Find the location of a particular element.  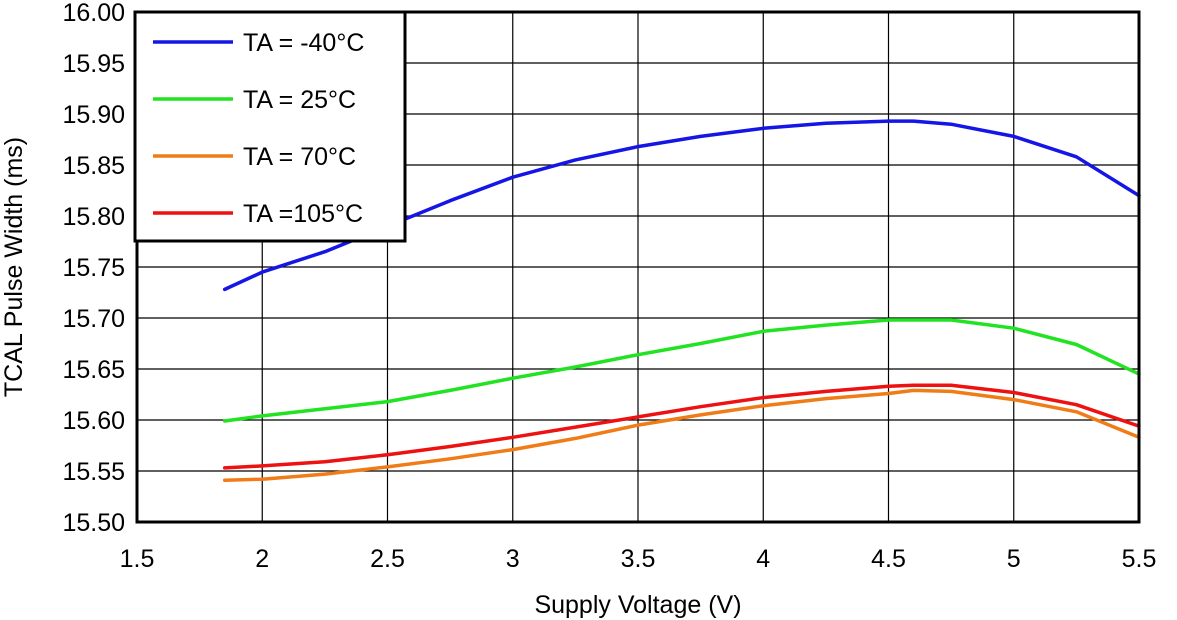

y-tick-label: 15.70 is located at coordinates (93, 319).